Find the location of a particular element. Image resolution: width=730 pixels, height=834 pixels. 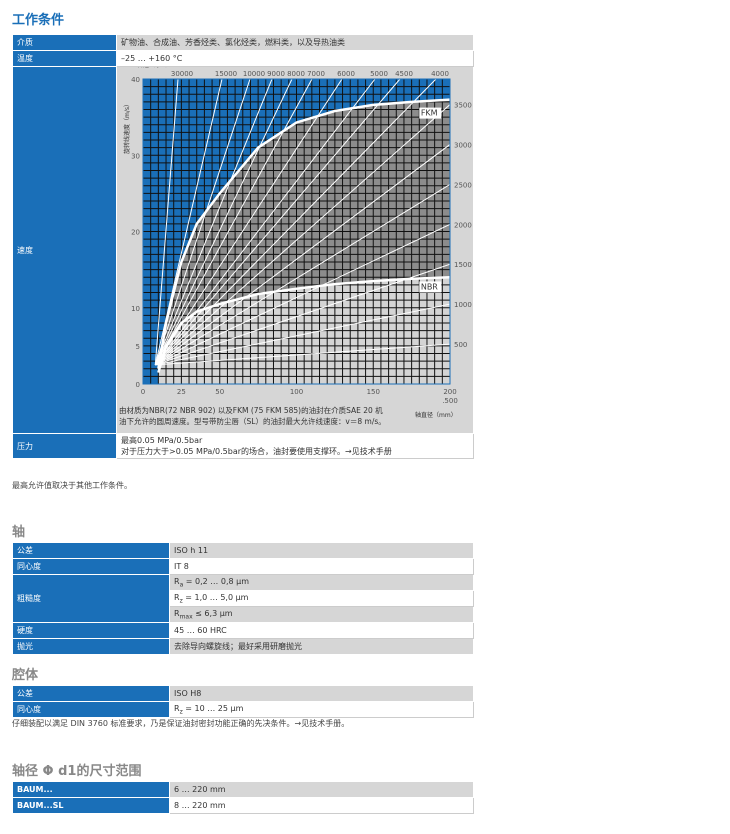

row-value: Rz = 10 … 25 µm is located at coordinates (321, 709).